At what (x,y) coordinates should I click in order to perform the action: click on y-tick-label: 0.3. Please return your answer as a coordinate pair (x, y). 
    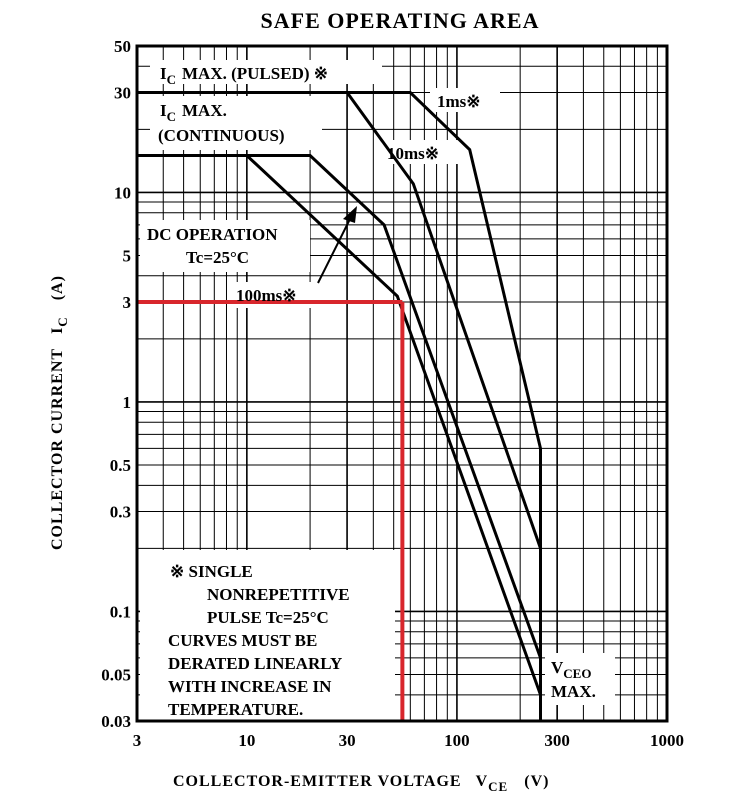
    Looking at the image, I should click on (120, 511).